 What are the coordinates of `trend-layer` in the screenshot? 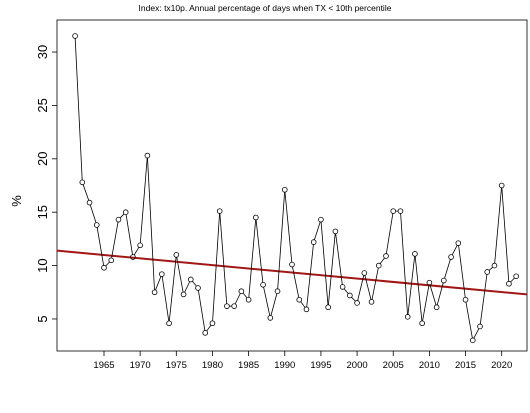 It's located at (292, 272).